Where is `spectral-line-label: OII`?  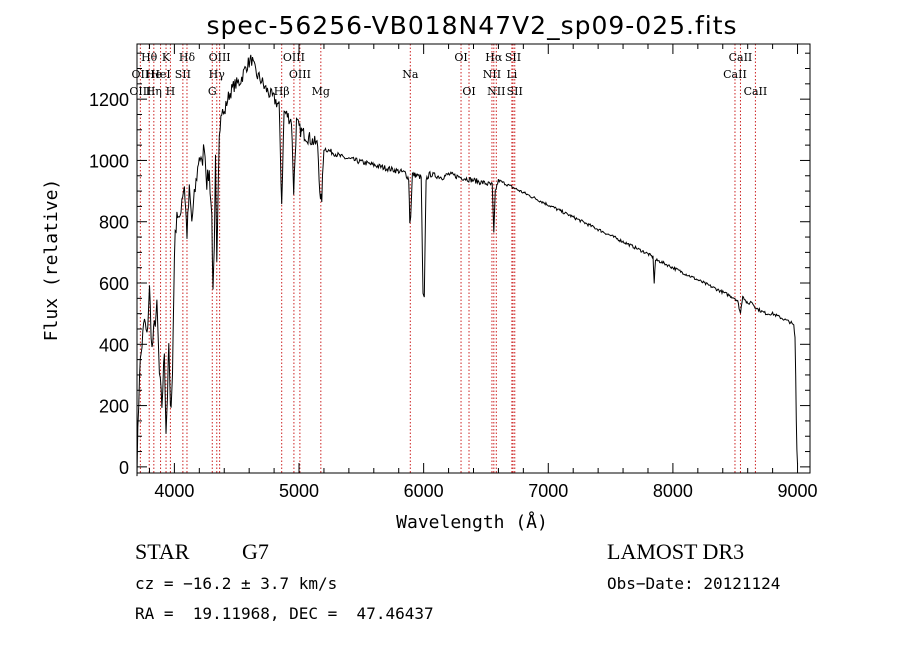 spectral-line-label: OII is located at coordinates (141, 74).